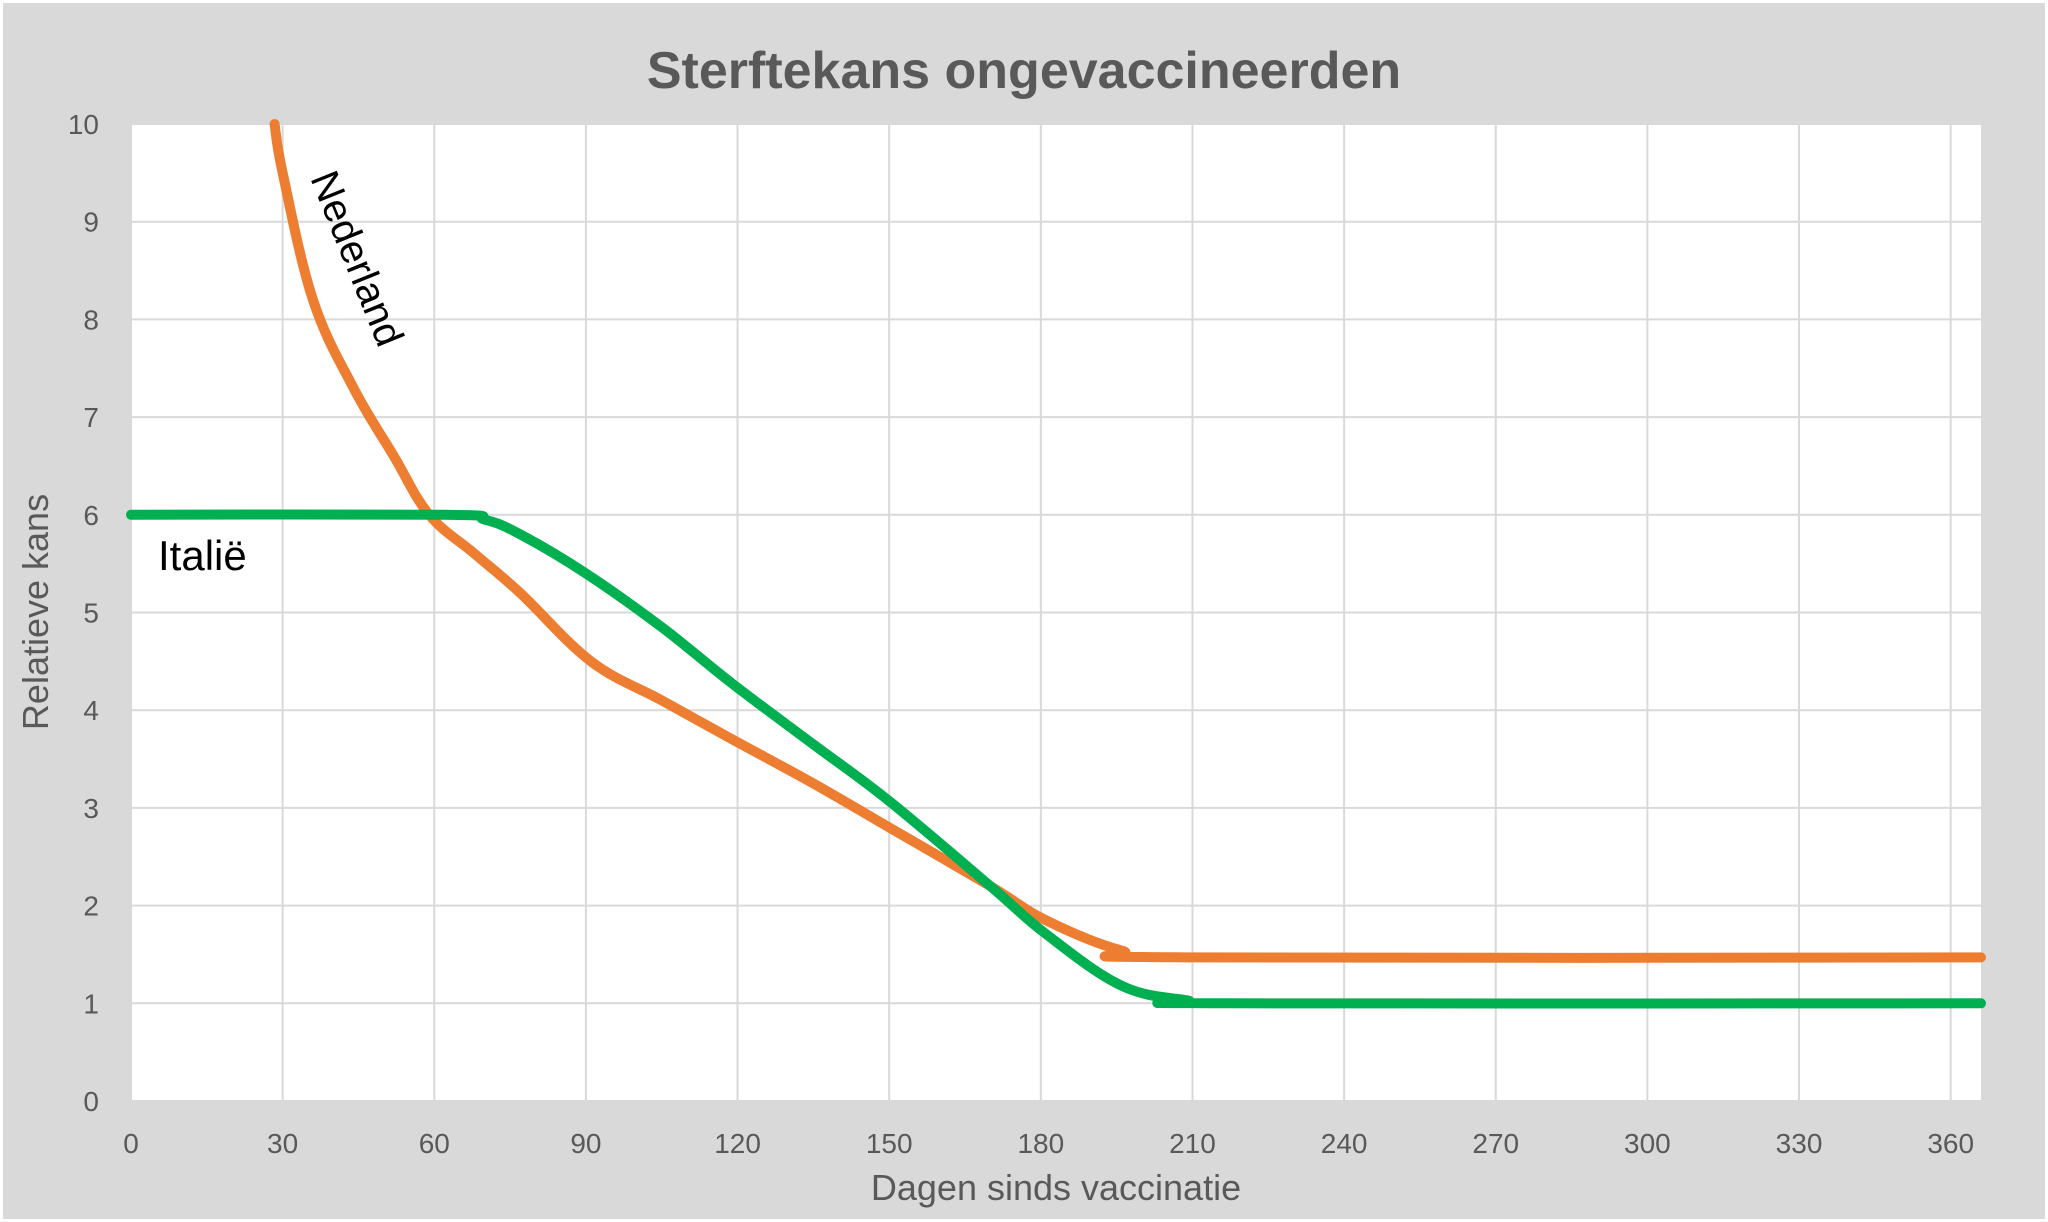 This screenshot has width=2048, height=1222. I want to click on y-tick-label: 3, so click(91, 808).